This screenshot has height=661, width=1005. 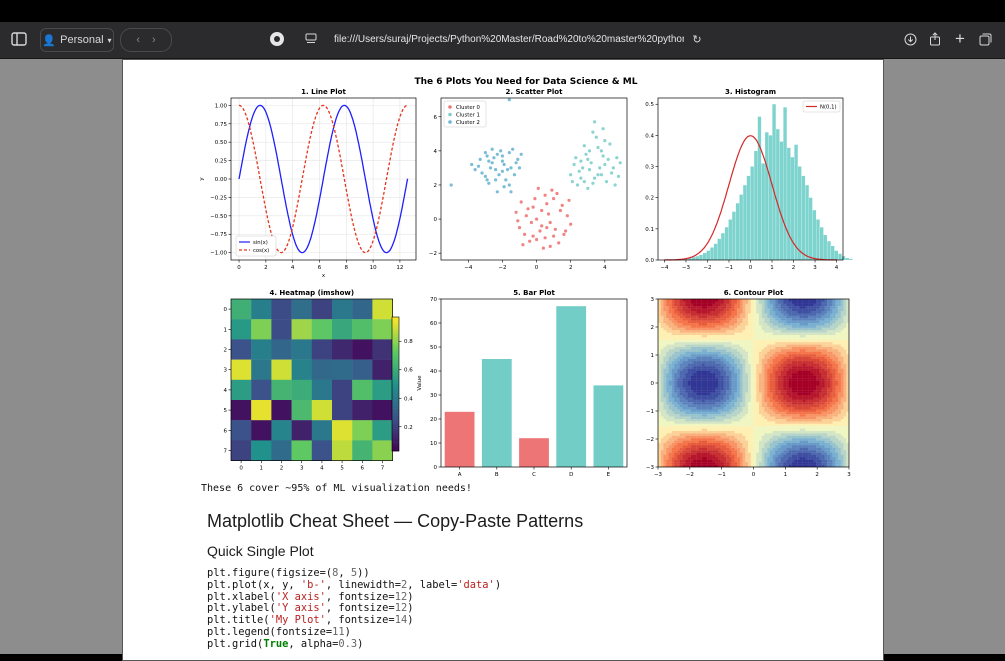 What do you see at coordinates (322, 309) in the screenshot?
I see `heatmap-cell` at bounding box center [322, 309].